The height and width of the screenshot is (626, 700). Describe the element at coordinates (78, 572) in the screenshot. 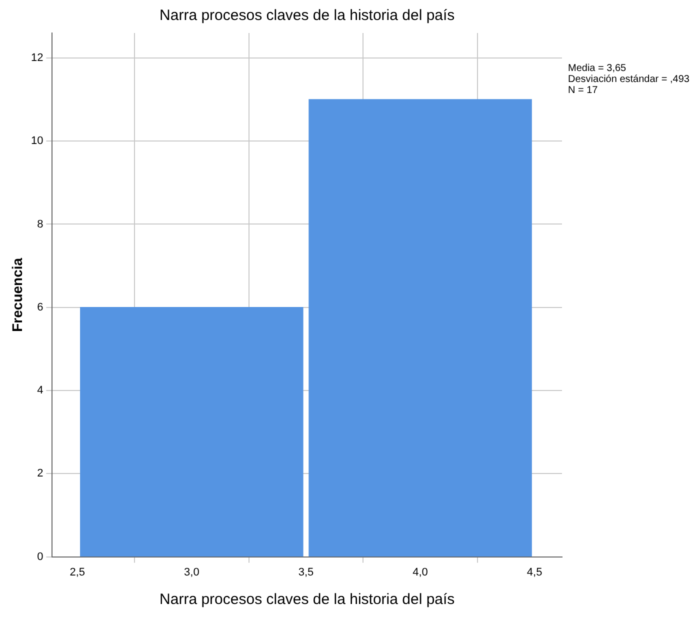

I see `x-tick-label: 2,5` at that location.